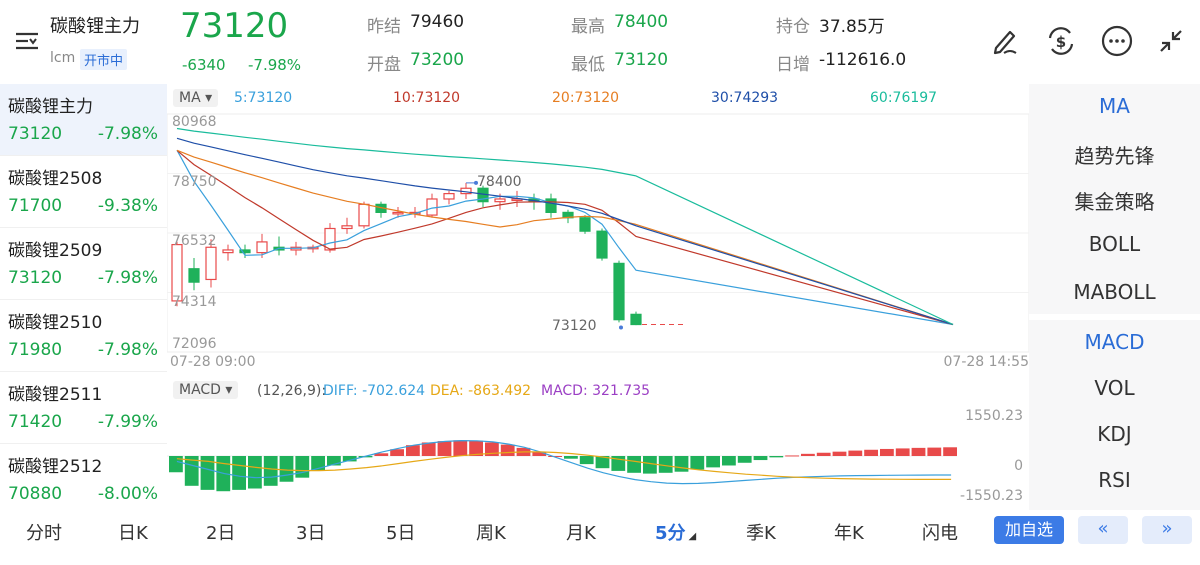  Describe the element at coordinates (127, 494) in the screenshot. I see `list-item-pct: -8.00%` at that location.